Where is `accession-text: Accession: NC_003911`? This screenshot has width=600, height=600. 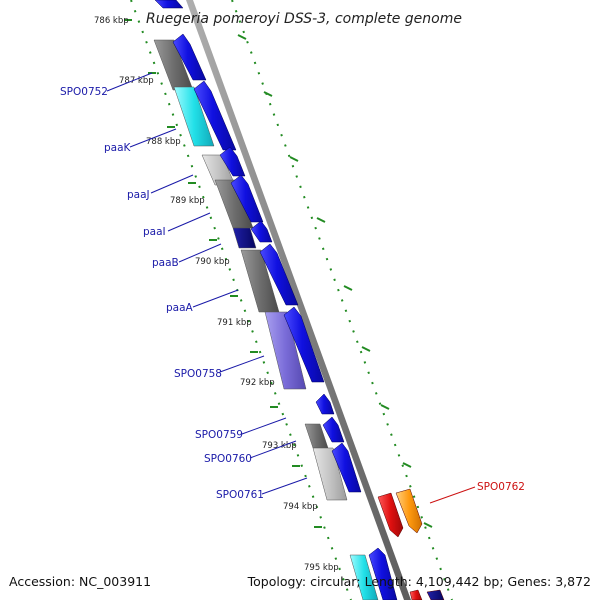
accession-text: Accession: NC_003911 is located at coordinates (80, 581).